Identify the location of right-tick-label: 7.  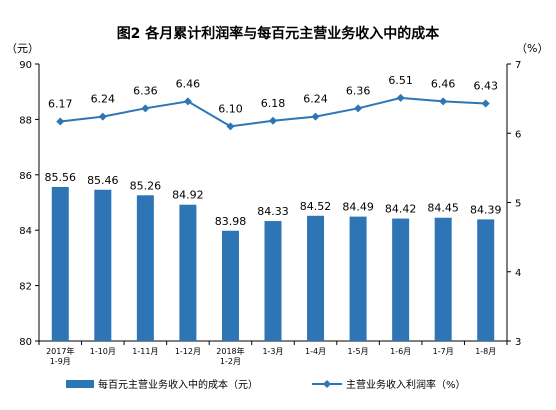
(518, 65).